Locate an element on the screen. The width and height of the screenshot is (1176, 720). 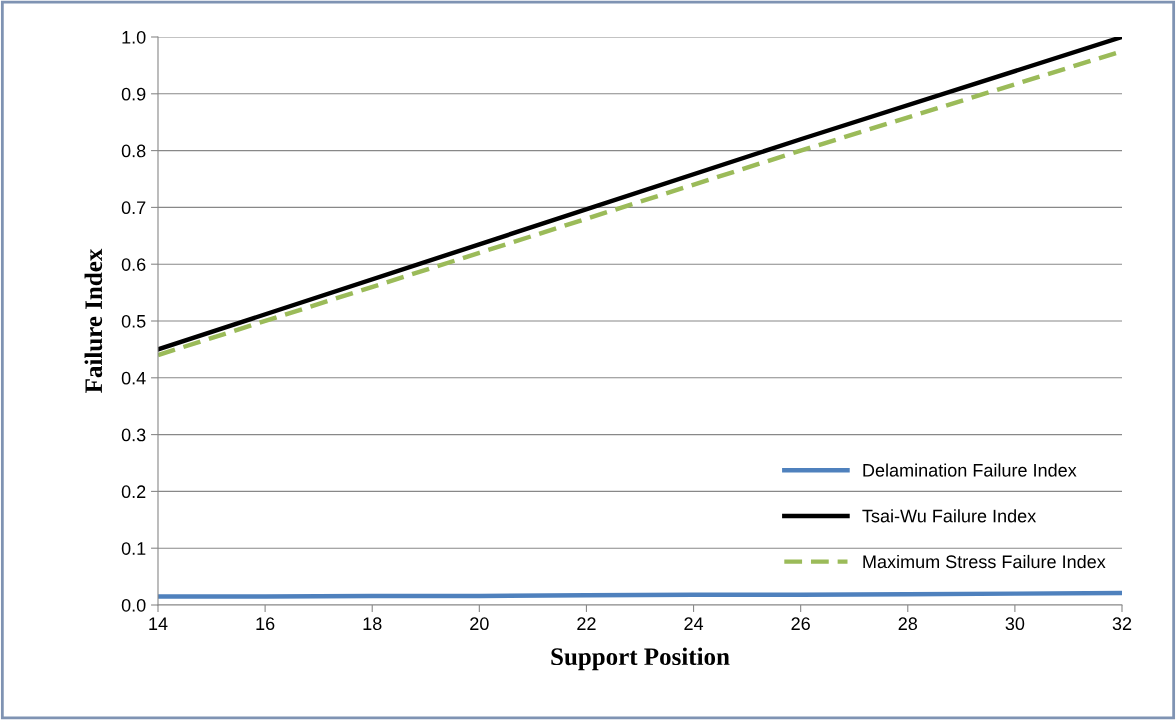
x-tick-label: 14 is located at coordinates (158, 623).